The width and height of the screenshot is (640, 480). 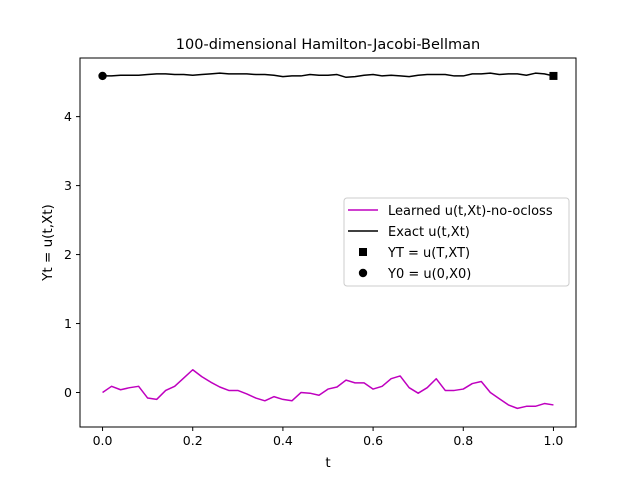 I want to click on legend-label-exact: Exact u(t,Xt), so click(x=429, y=232).